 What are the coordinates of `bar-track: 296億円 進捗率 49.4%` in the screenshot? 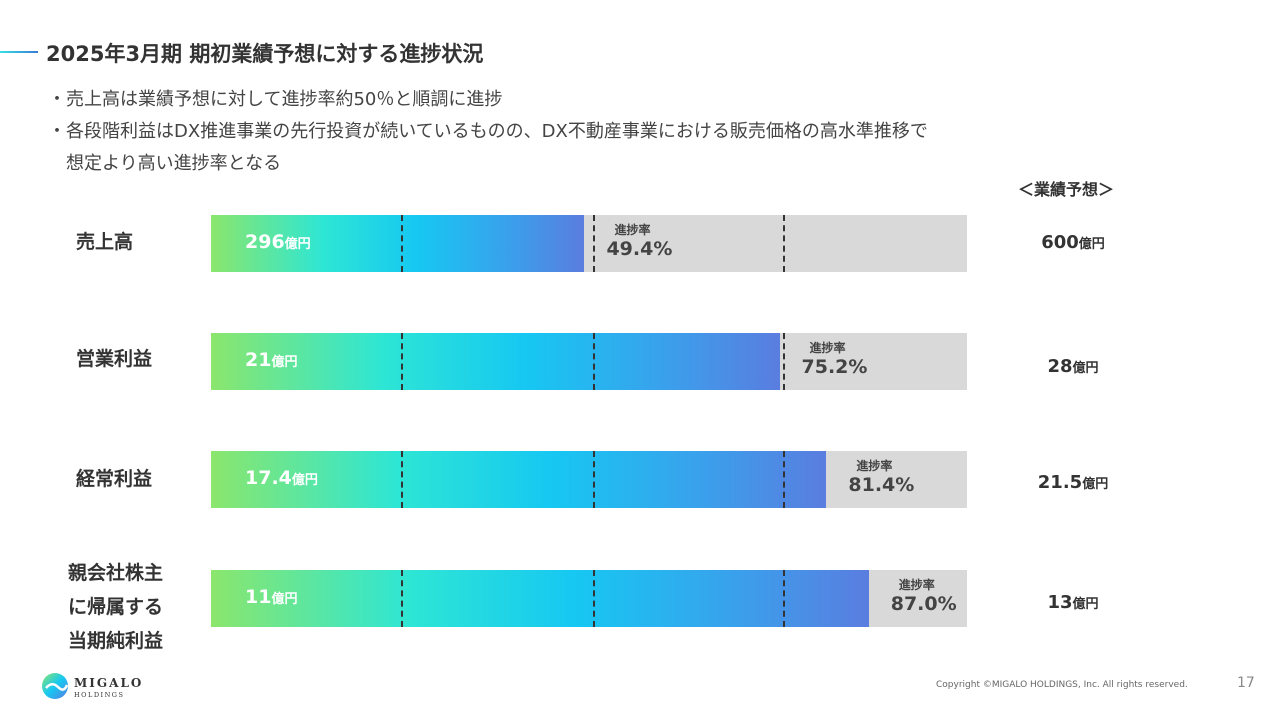 It's located at (589, 243).